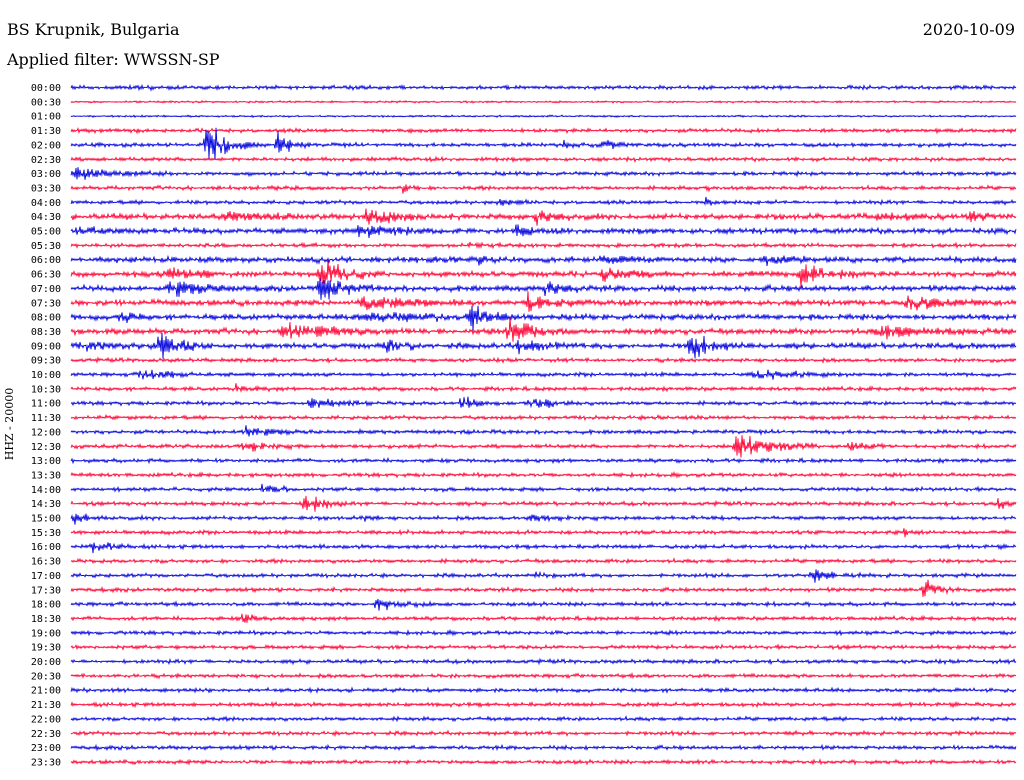  What do you see at coordinates (46, 605) in the screenshot?
I see `row-time-label: 18:00` at bounding box center [46, 605].